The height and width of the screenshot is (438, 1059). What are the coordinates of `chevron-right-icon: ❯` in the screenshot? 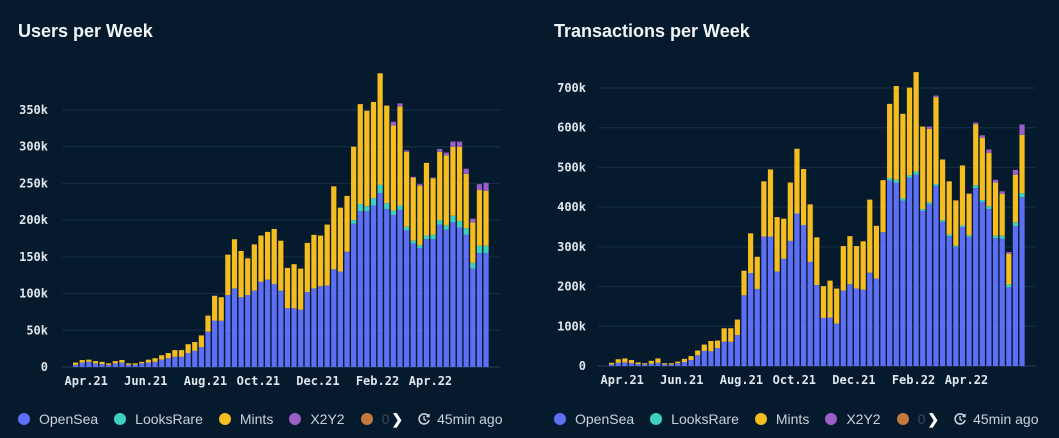 It's located at (397, 418).